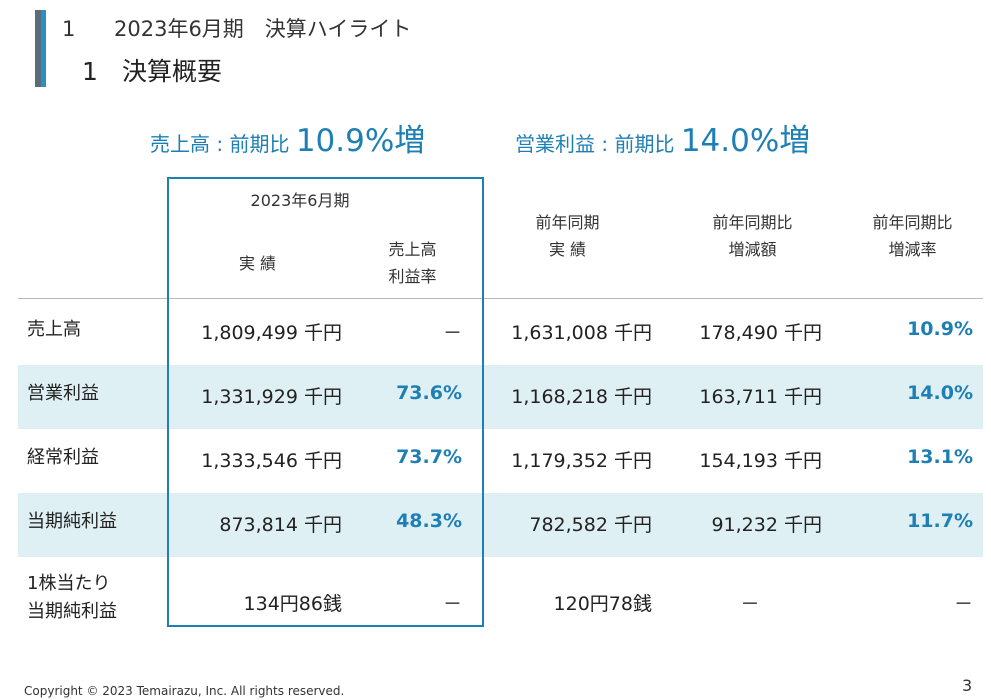 The width and height of the screenshot is (991, 700). I want to click on row-label-net: 当期純利益, so click(72, 521).